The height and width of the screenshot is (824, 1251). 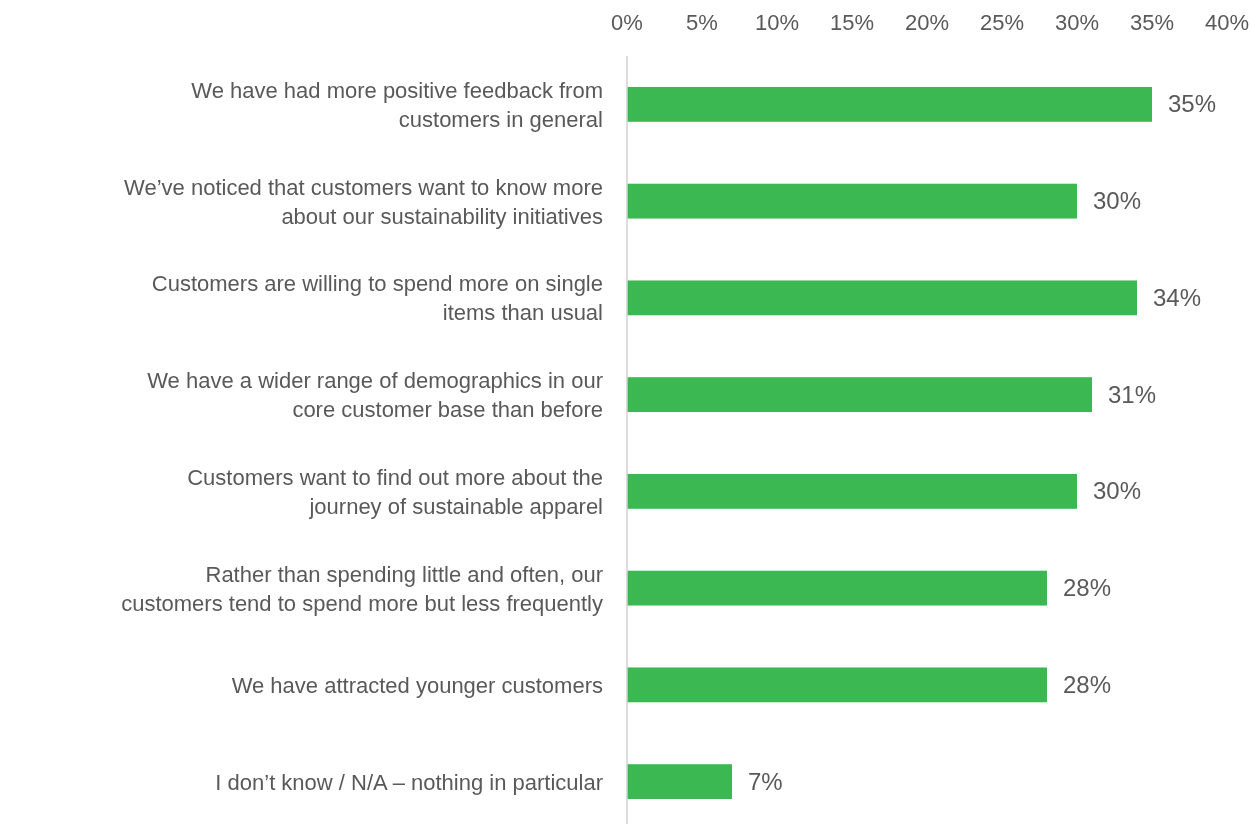 I want to click on y-tick-label: Rather than spending little and often, our customers tend to spend more but less frequently, so click(x=362, y=588).